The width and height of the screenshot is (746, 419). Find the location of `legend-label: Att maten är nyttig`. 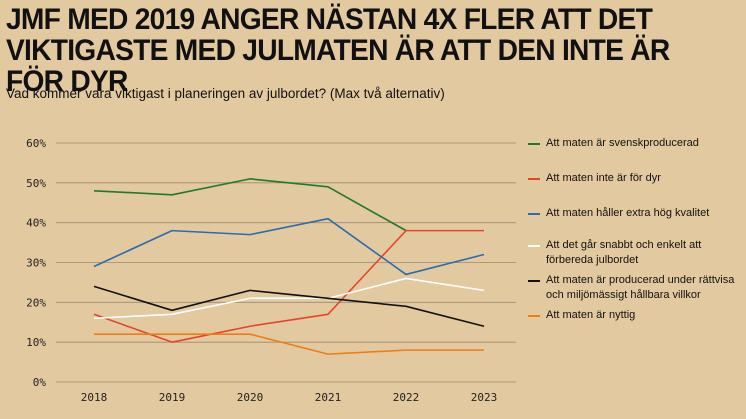

legend-label: Att maten är nyttig is located at coordinates (591, 315).